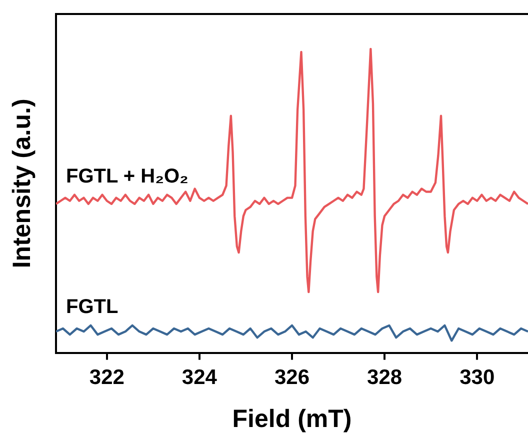  Describe the element at coordinates (292, 378) in the screenshot. I see `x-tick-label: 326` at that location.